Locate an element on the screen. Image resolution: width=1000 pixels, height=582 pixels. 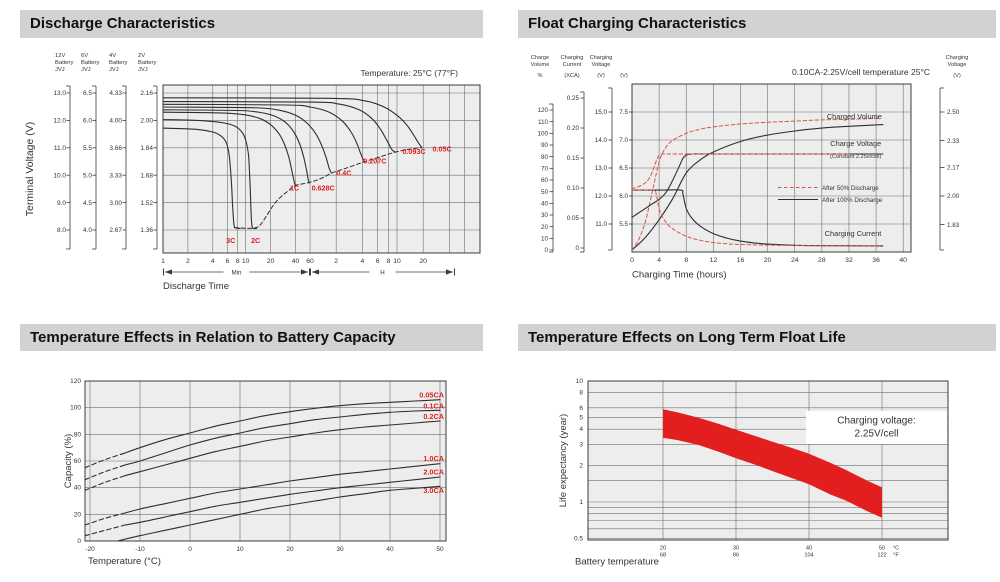
section-title-text: Float Charging Characteristics is located at coordinates (637, 23).